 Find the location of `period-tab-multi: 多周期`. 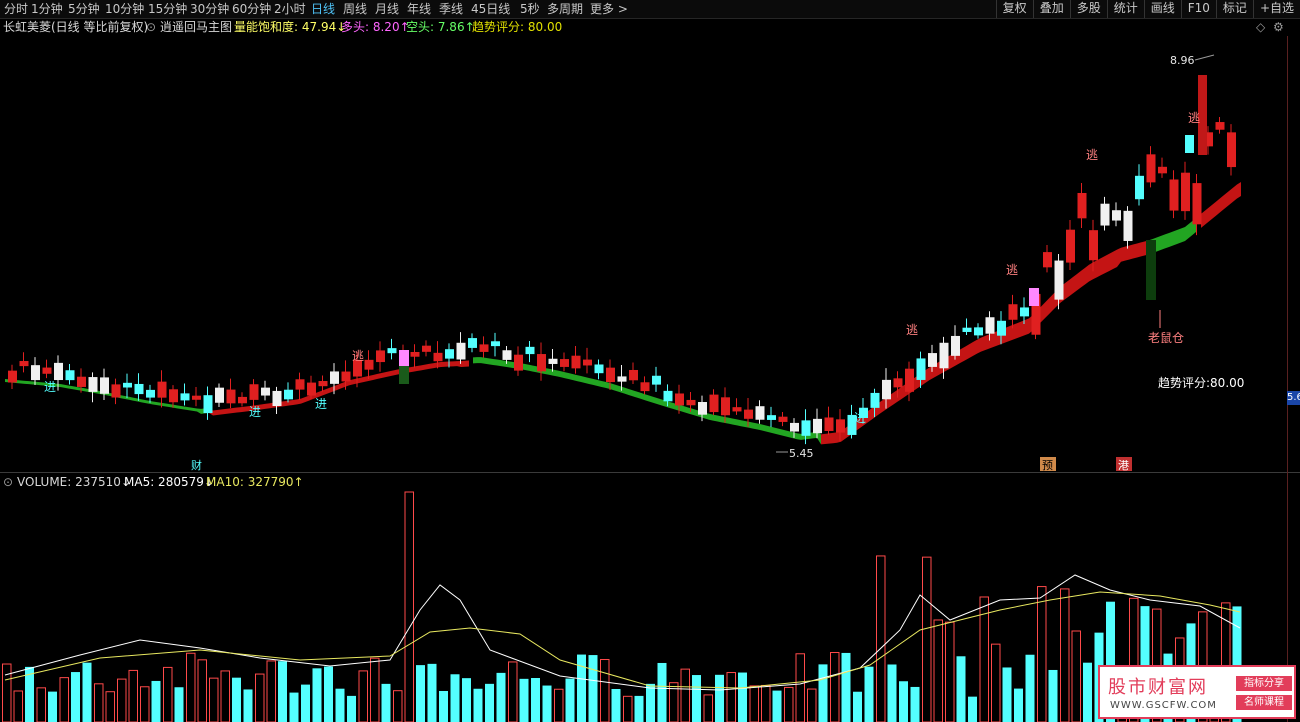

period-tab-multi: 多周期 is located at coordinates (565, 9).